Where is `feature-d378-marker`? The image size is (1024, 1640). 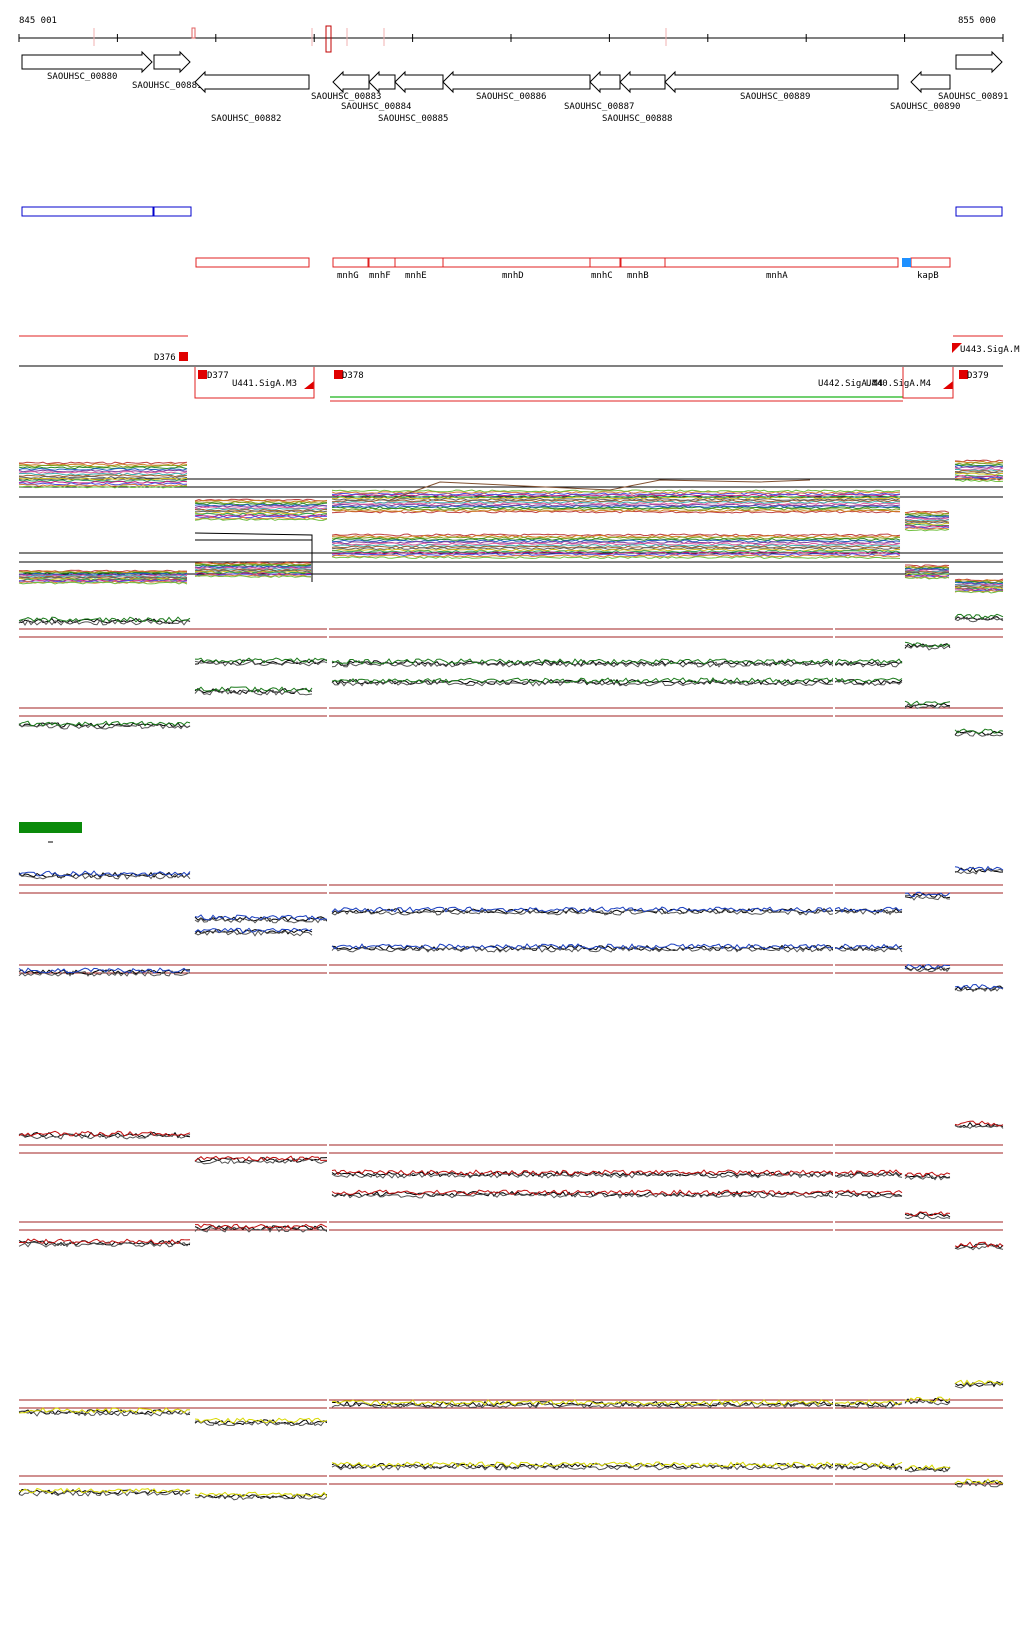
feature-d378-marker is located at coordinates (338, 374).